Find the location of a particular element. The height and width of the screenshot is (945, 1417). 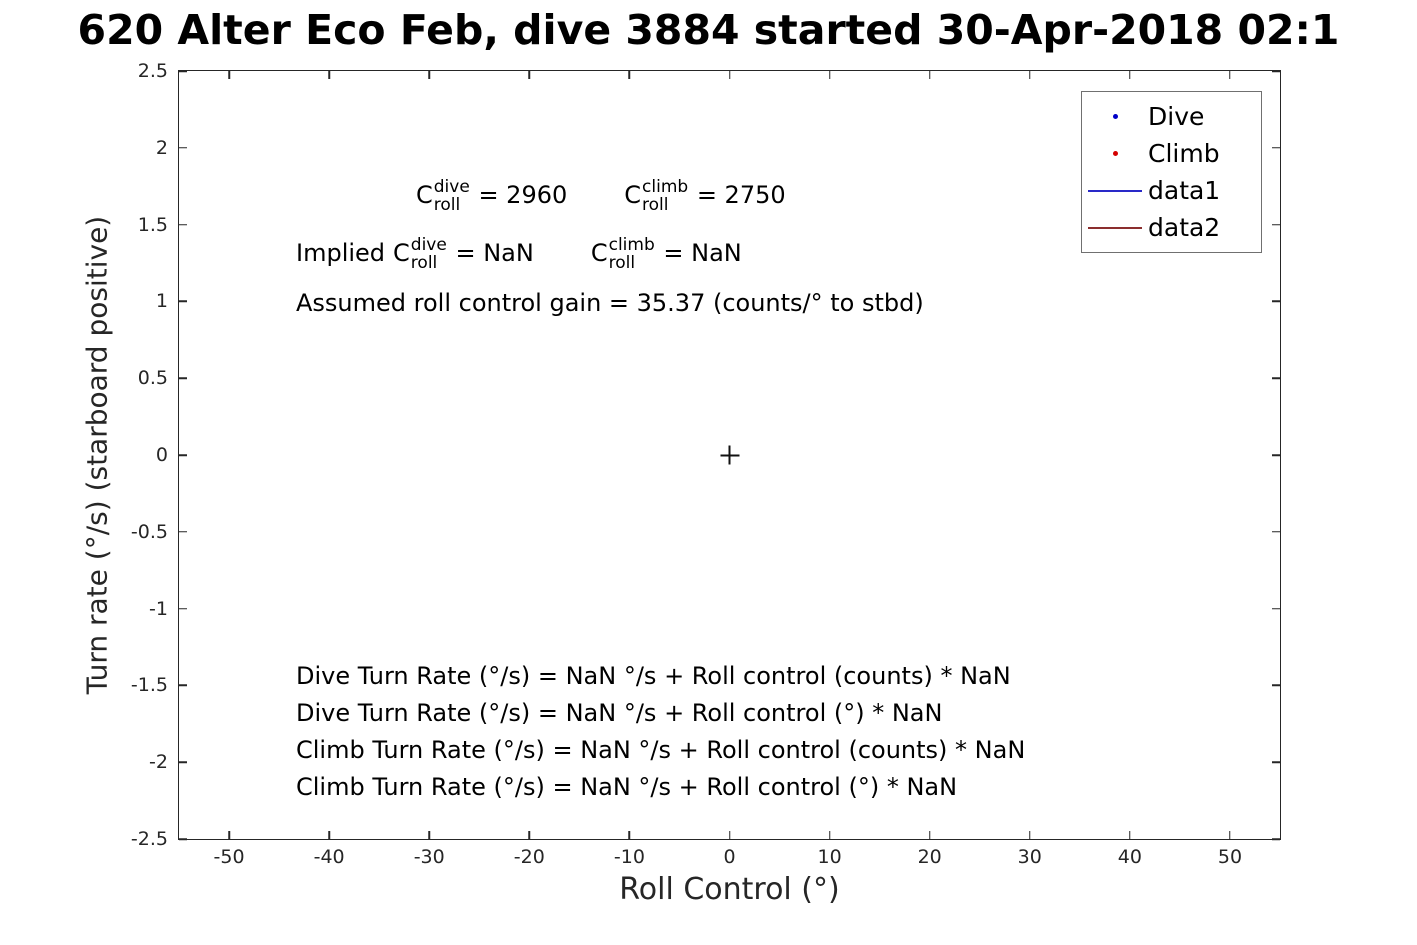

c-eq: = 2960 is located at coordinates (519, 195).